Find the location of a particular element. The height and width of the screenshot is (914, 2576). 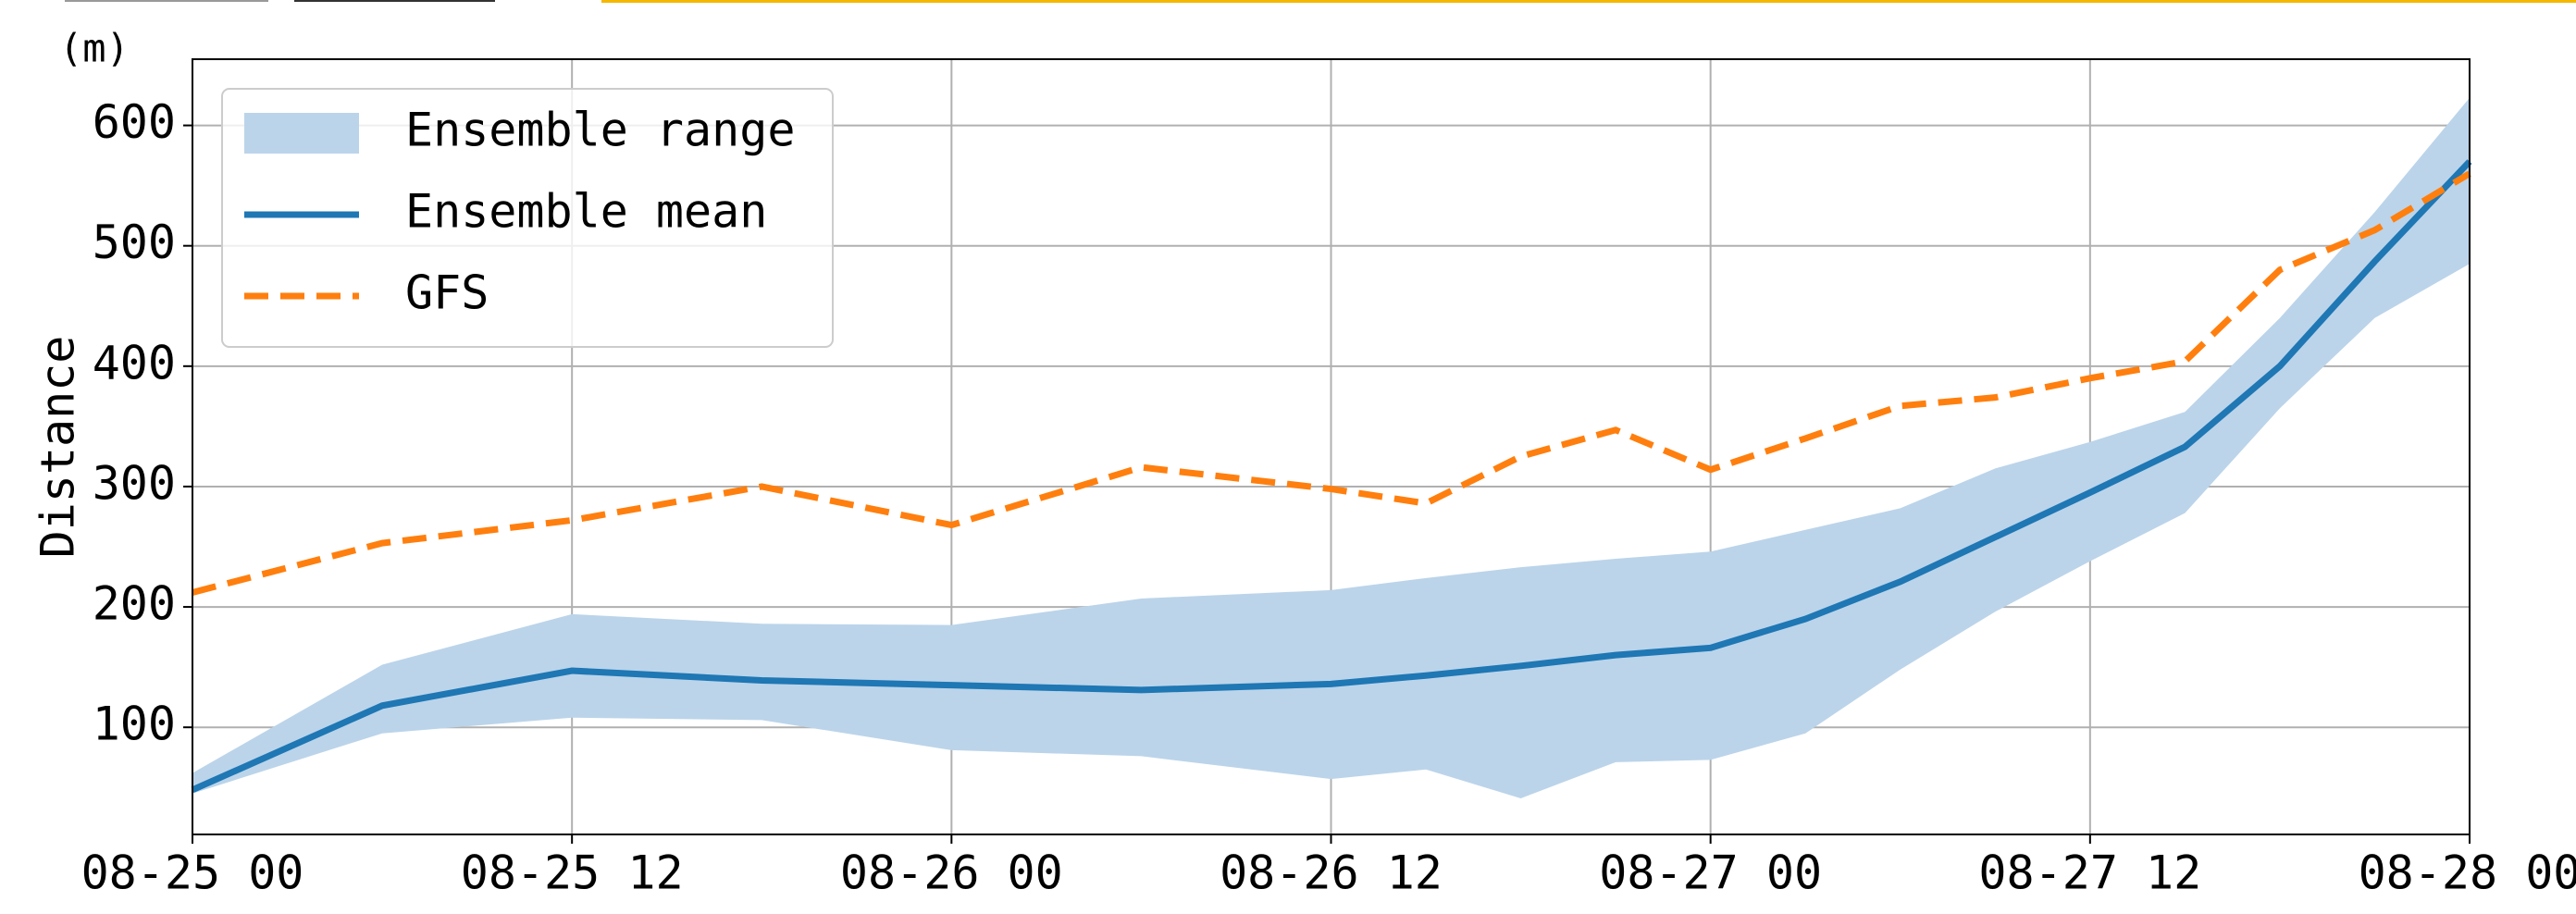

legend-label: GFS is located at coordinates (447, 293).